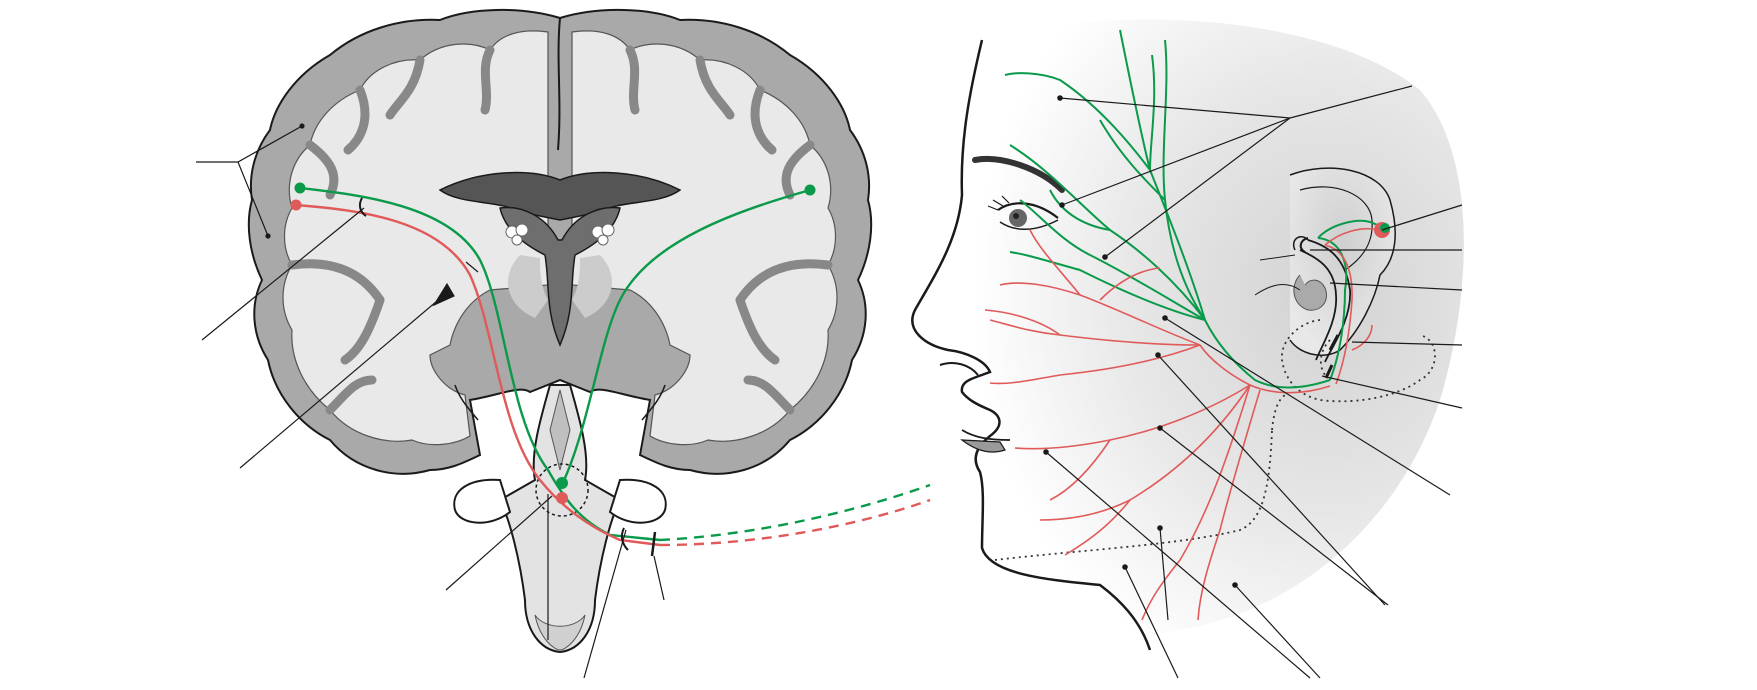 This screenshot has height=690, width=1757. I want to click on left-sulci, so click(391, 230).